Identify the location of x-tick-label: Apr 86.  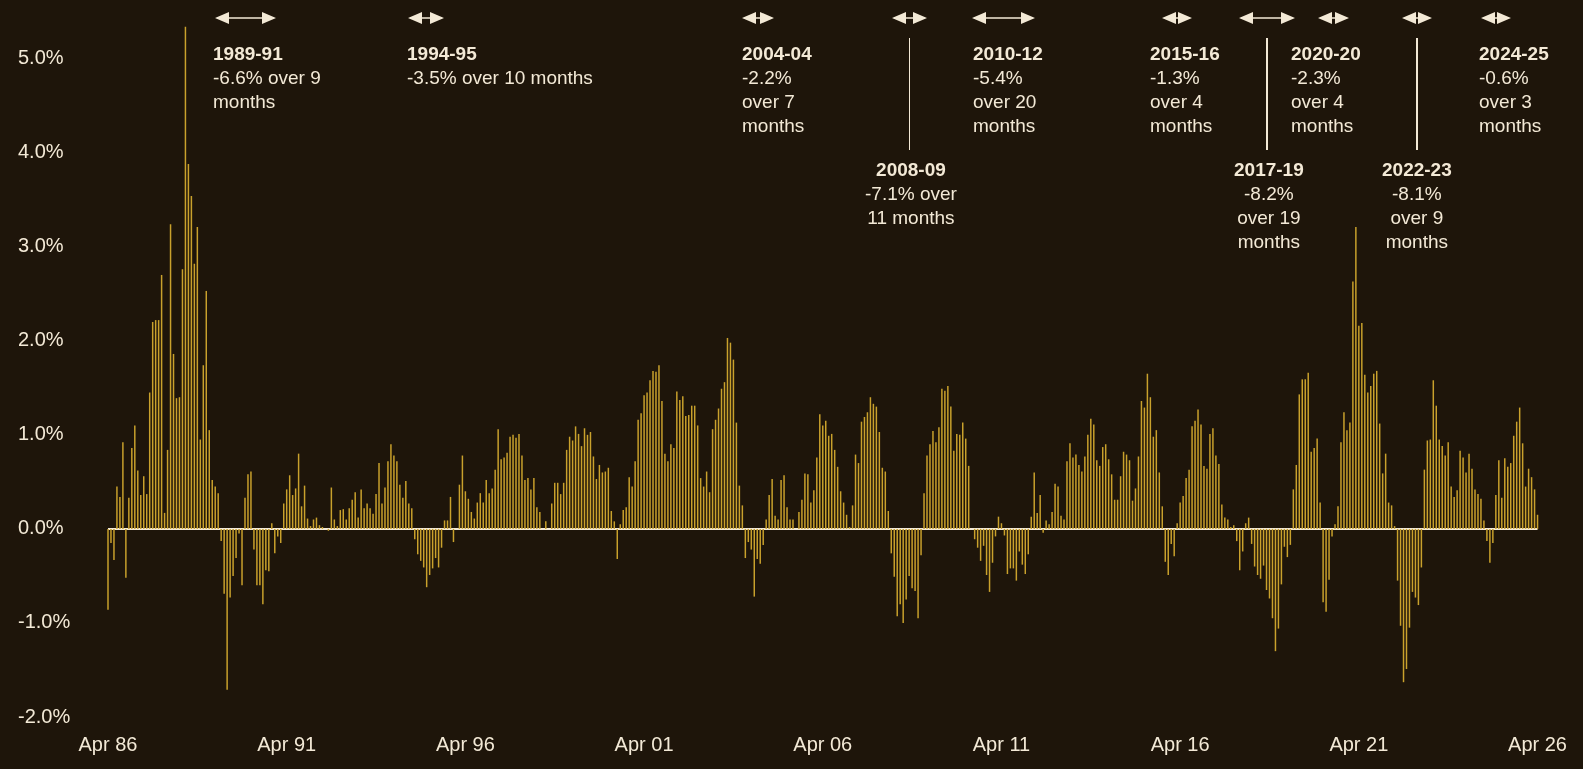
(108, 743).